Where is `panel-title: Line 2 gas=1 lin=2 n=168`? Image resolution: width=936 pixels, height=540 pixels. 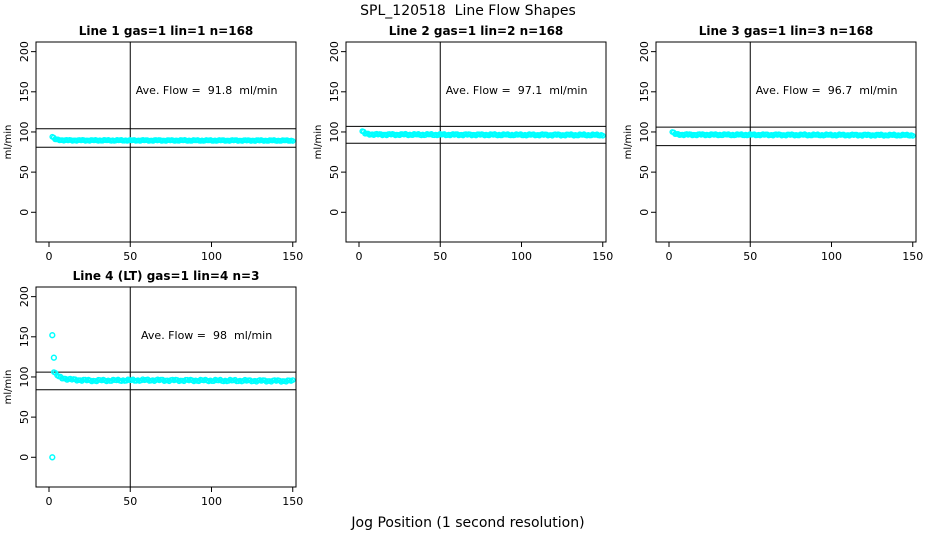 panel-title: Line 2 gas=1 lin=2 n=168 is located at coordinates (476, 31).